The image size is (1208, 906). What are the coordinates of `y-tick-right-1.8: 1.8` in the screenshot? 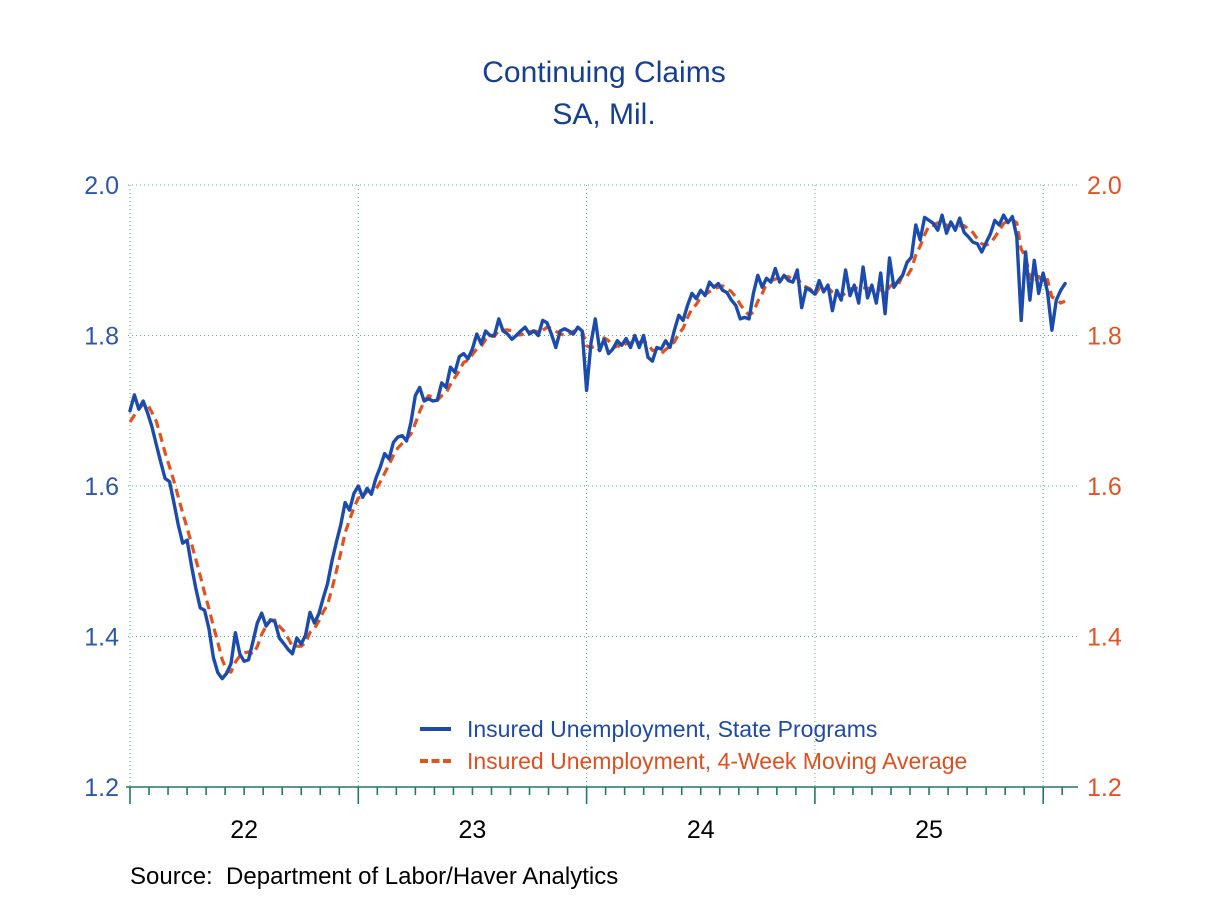 It's located at (1104, 337).